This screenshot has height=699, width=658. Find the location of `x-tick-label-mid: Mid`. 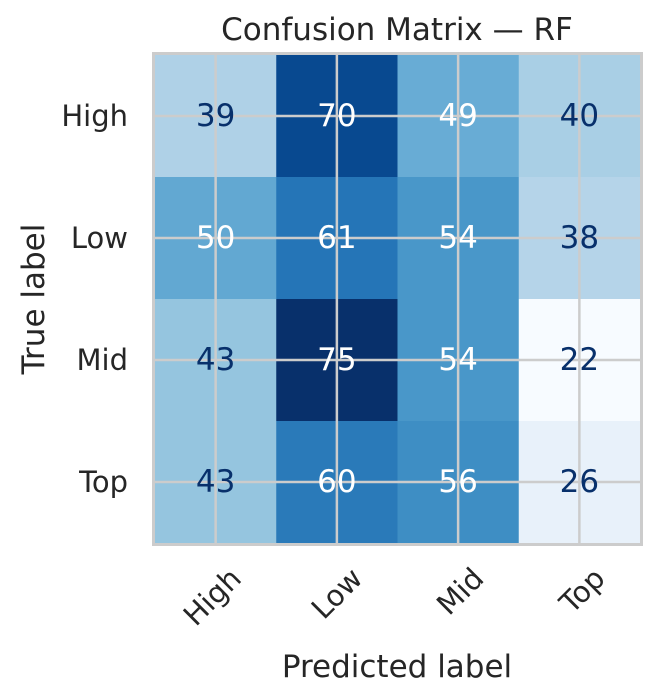

x-tick-label-mid: Mid is located at coordinates (460, 591).